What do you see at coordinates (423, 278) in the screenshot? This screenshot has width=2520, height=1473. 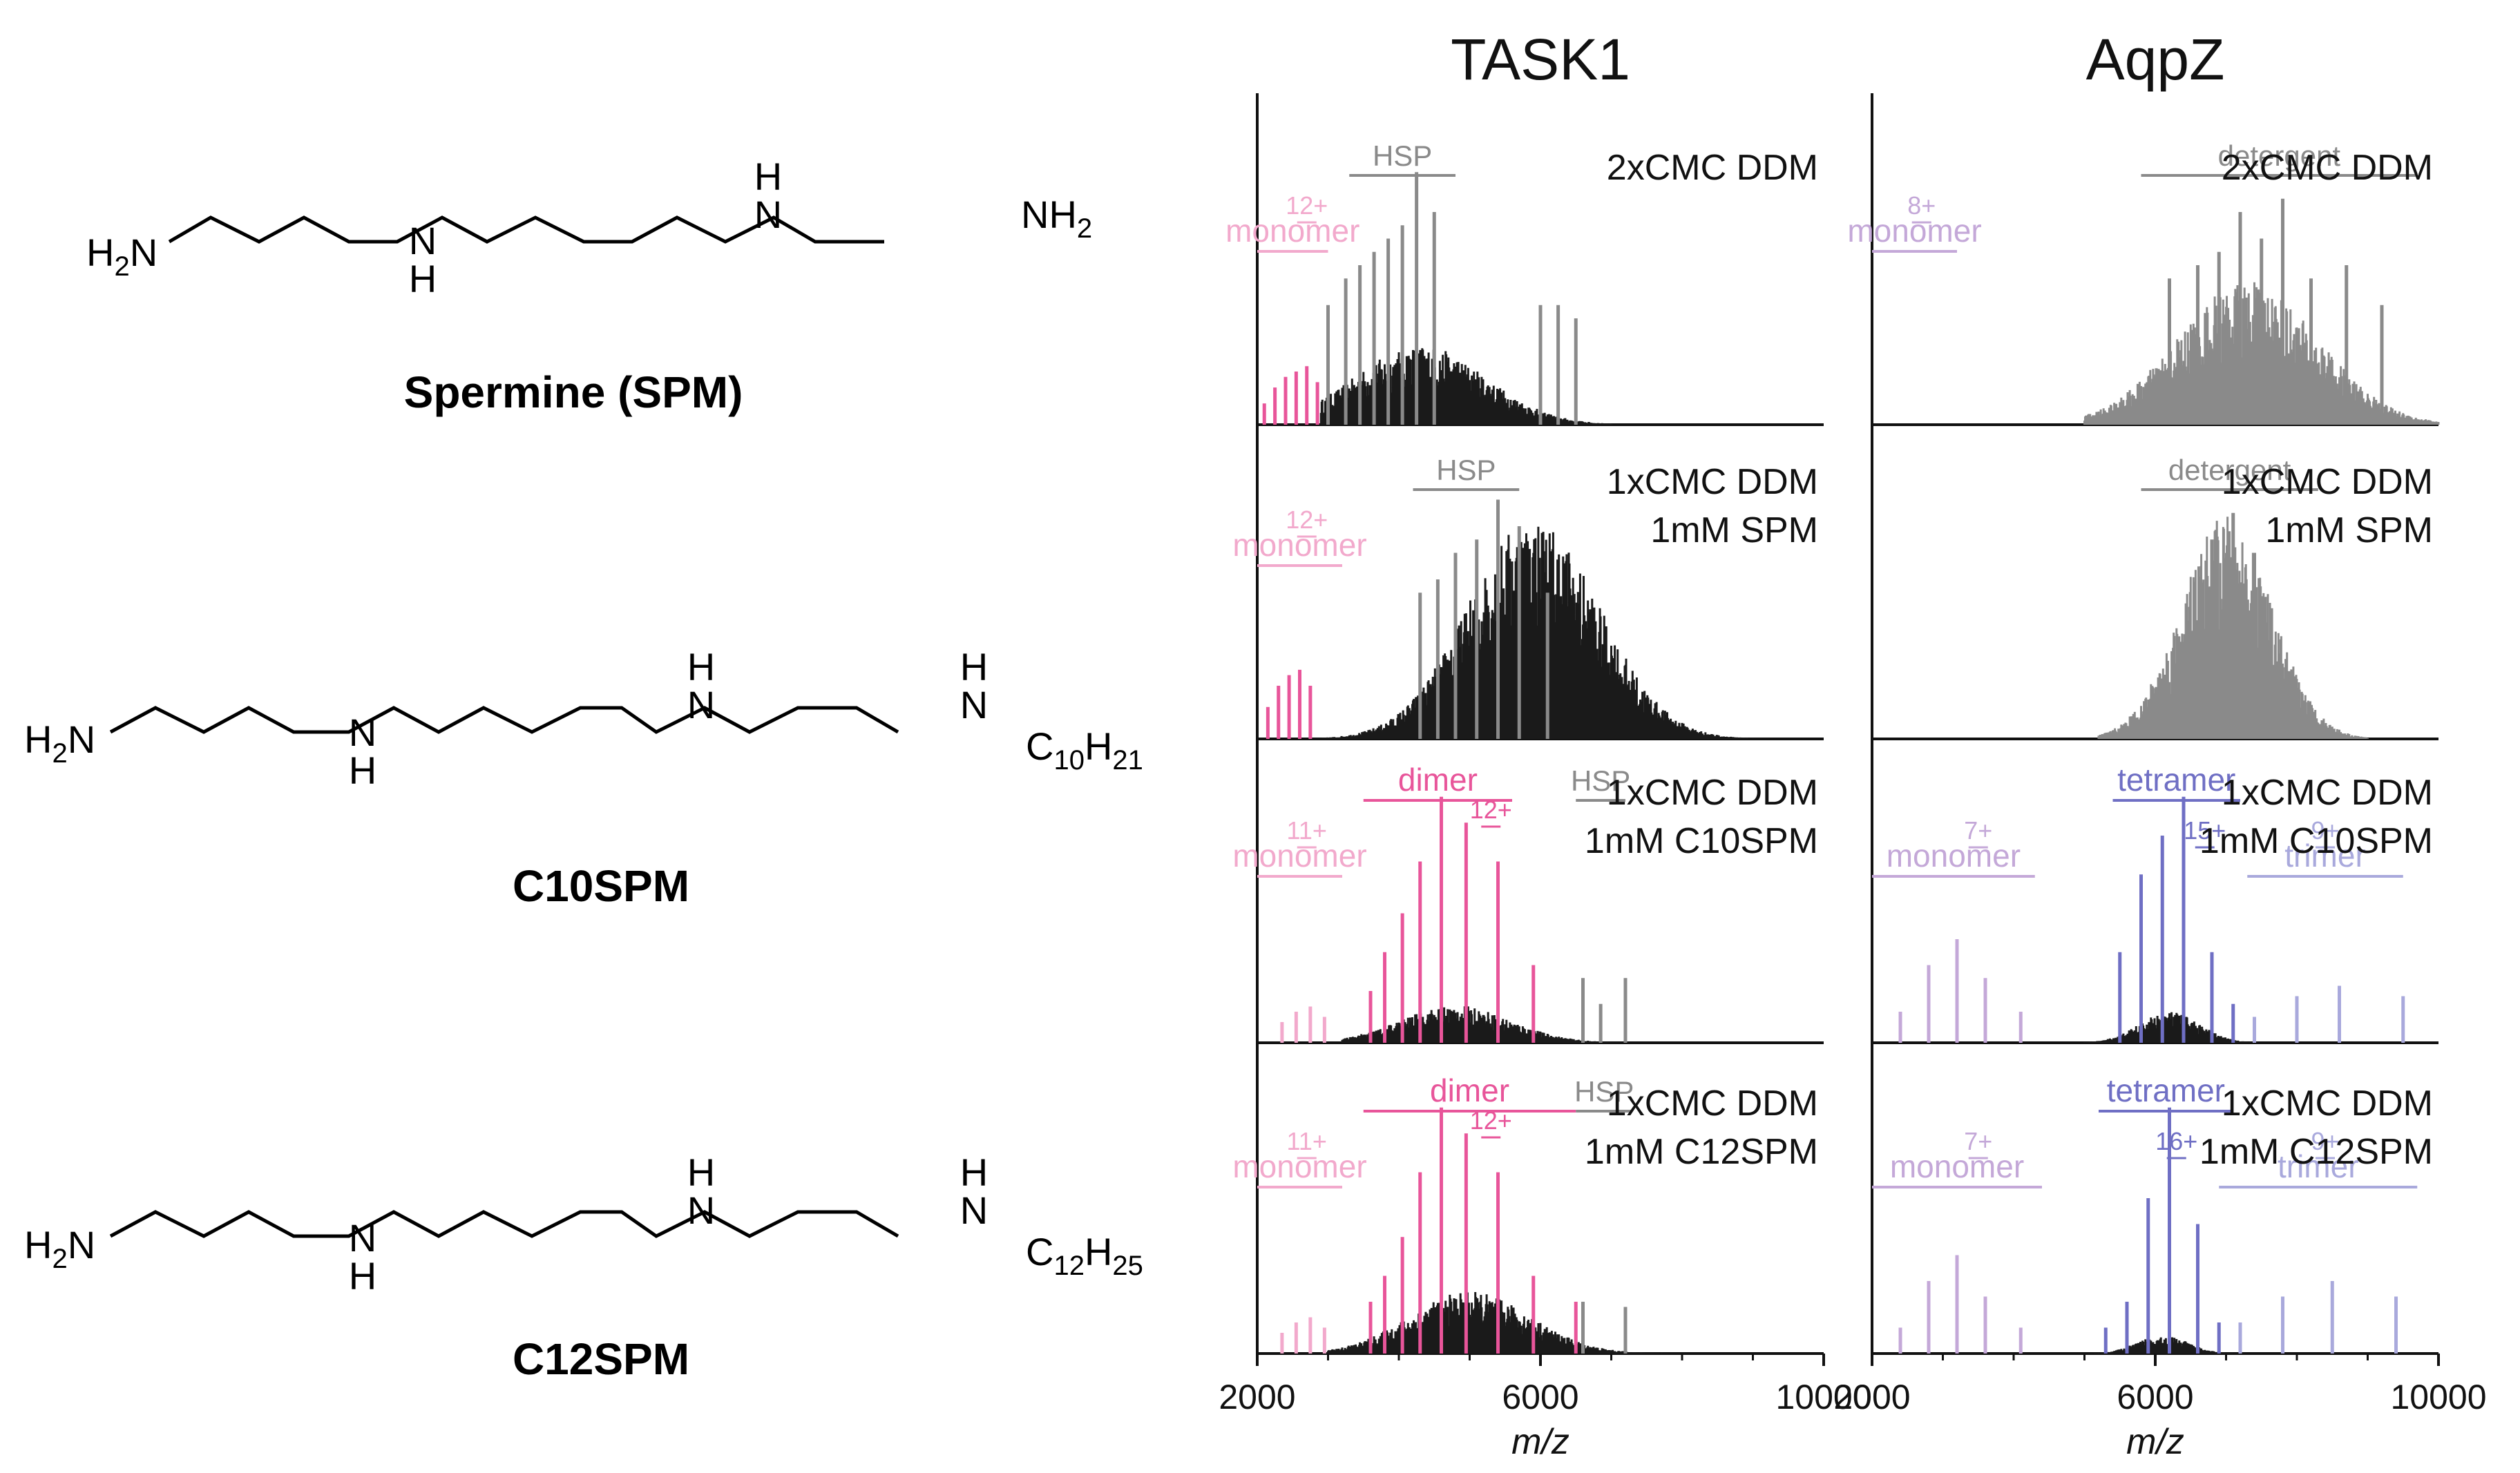 I see `spermine-amine-h-1: H` at bounding box center [423, 278].